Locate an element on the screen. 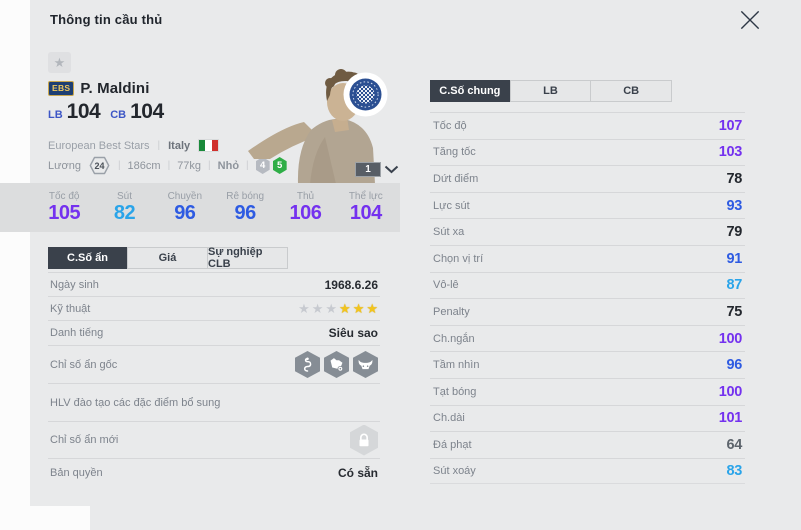  stat-value: 101 is located at coordinates (730, 418).